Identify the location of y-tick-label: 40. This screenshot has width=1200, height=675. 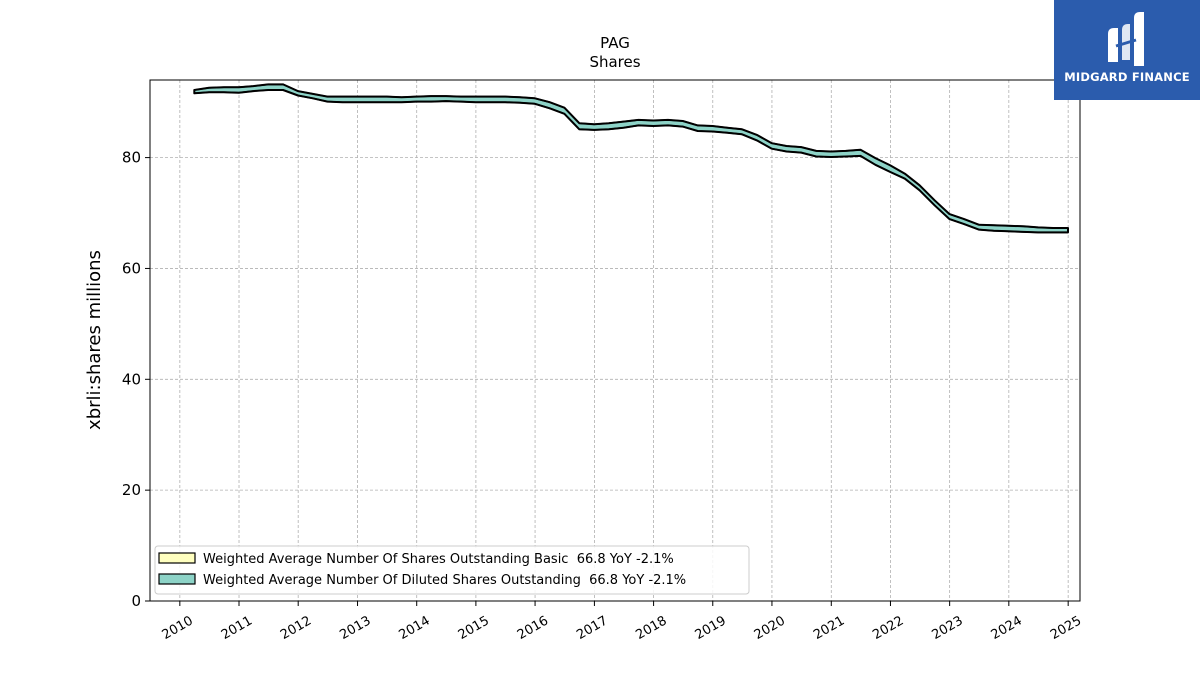
(131, 379).